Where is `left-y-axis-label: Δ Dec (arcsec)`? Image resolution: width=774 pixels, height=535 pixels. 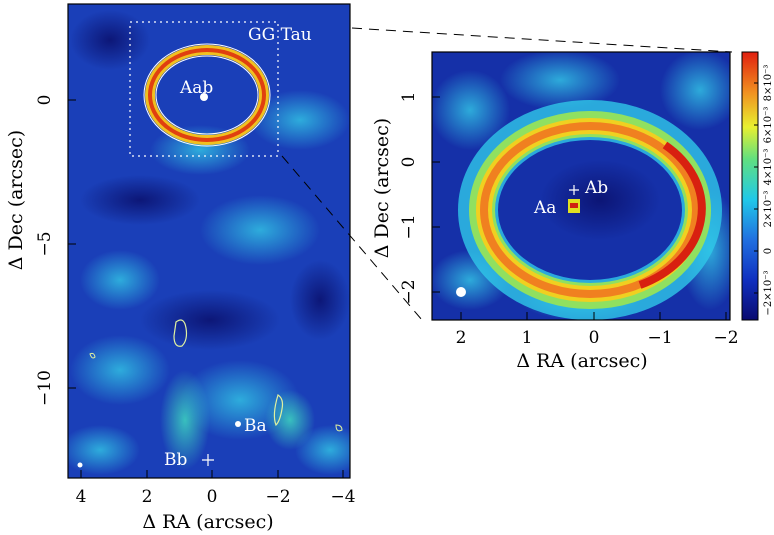
left-y-axis-label: Δ Dec (arcsec) is located at coordinates (16, 200).